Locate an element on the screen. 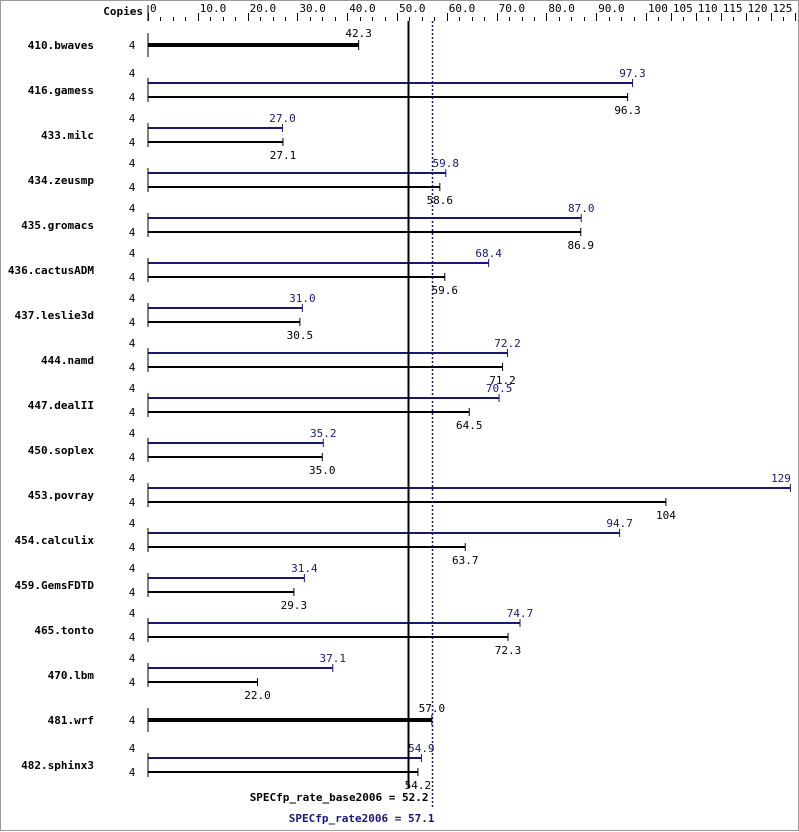 This screenshot has width=799, height=832. bar-base-value-label: 58.6 is located at coordinates (440, 200).